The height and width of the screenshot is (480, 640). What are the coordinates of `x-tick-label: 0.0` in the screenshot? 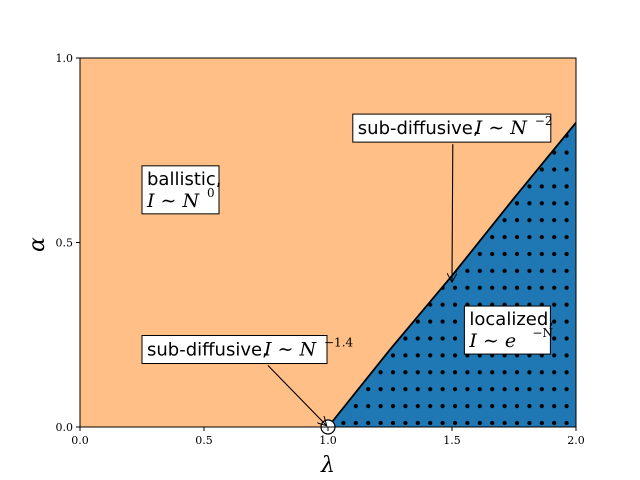 It's located at (80, 440).